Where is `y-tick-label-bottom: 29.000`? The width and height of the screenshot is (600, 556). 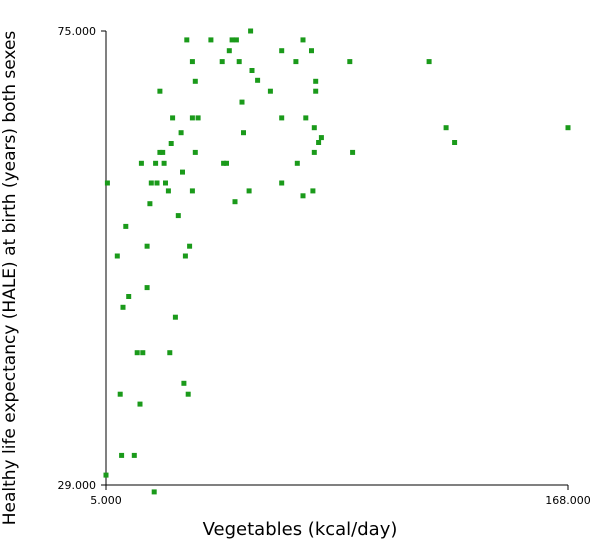
y-tick-label-bottom: 29.000 is located at coordinates (77, 485).